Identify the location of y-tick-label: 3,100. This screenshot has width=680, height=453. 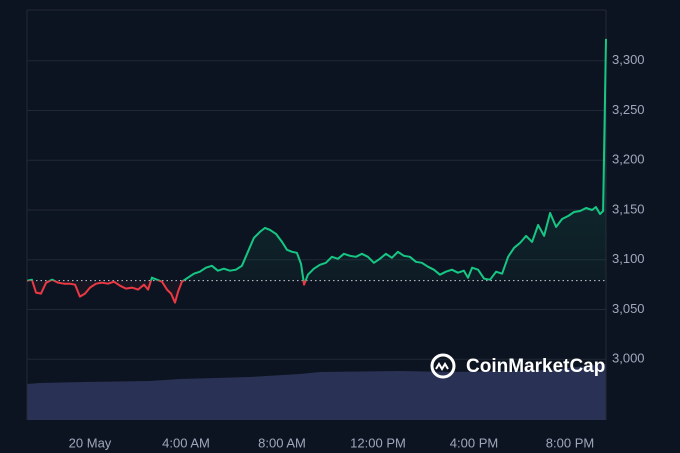
(628, 258).